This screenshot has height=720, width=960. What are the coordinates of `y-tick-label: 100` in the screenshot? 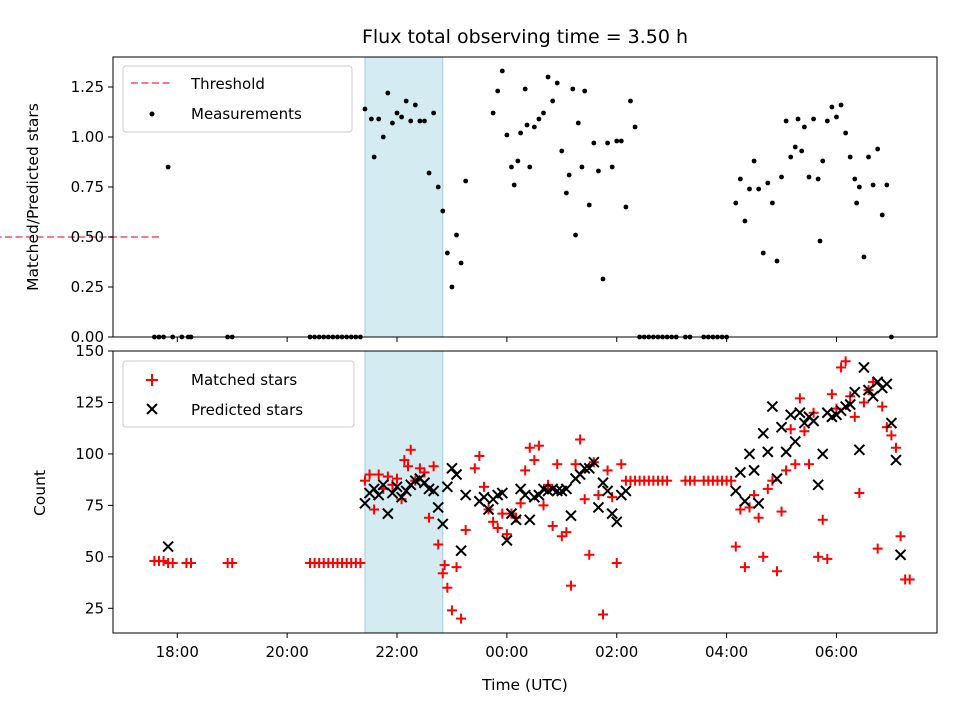 It's located at (89, 454).